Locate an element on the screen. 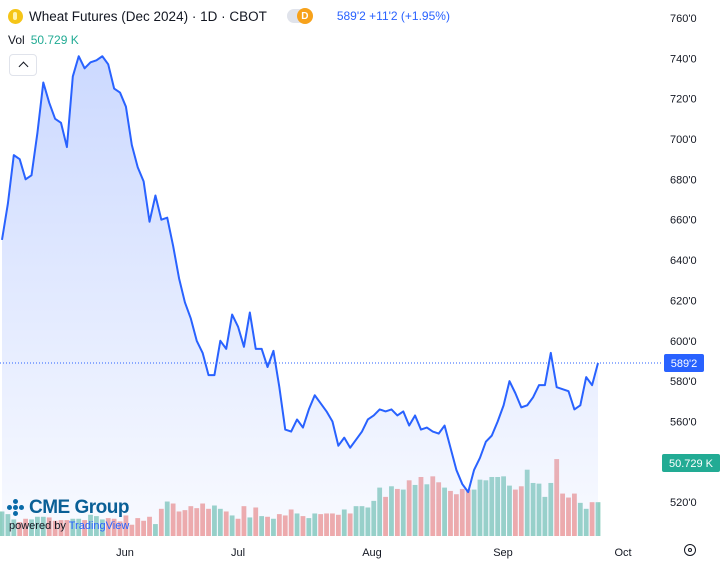 The height and width of the screenshot is (561, 720). x-tick-label: Aug is located at coordinates (372, 553).